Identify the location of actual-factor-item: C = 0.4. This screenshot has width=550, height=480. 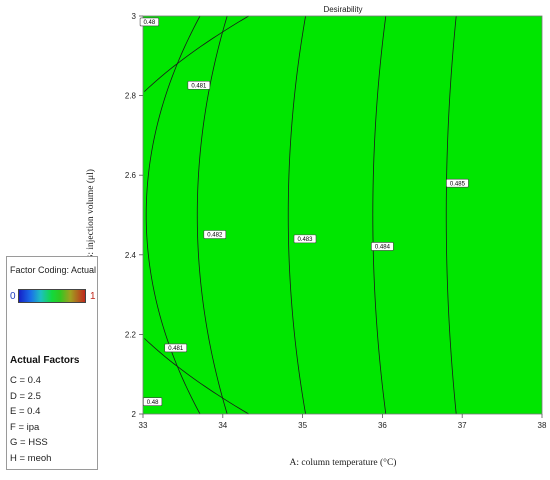
(25, 380).